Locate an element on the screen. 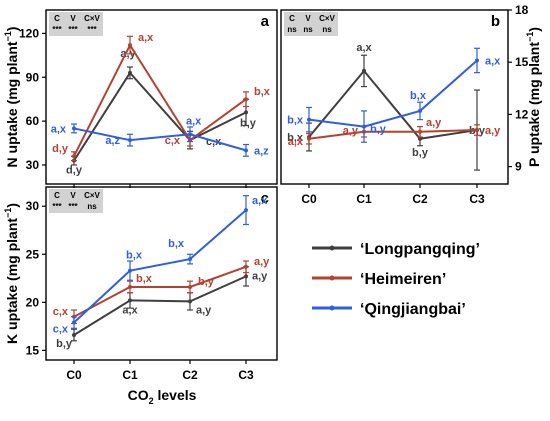  x-axis-title: CO2 levels is located at coordinates (162, 396).